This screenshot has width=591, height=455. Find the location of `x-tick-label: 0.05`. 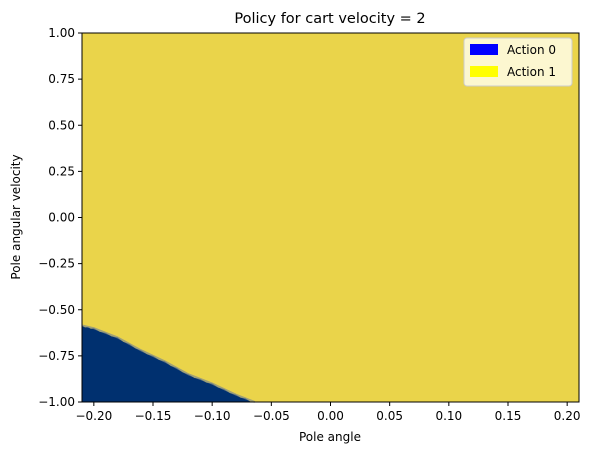

x-tick-label: 0.05 is located at coordinates (389, 416).